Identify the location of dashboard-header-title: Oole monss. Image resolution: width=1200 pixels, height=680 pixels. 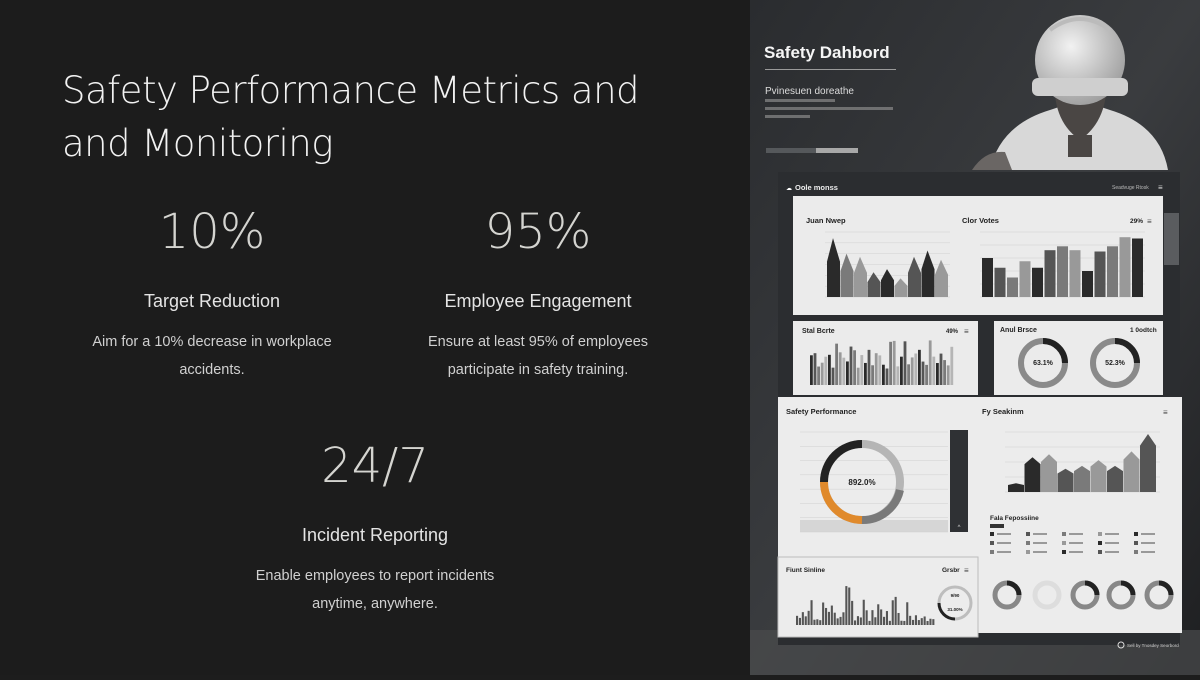
(816, 187).